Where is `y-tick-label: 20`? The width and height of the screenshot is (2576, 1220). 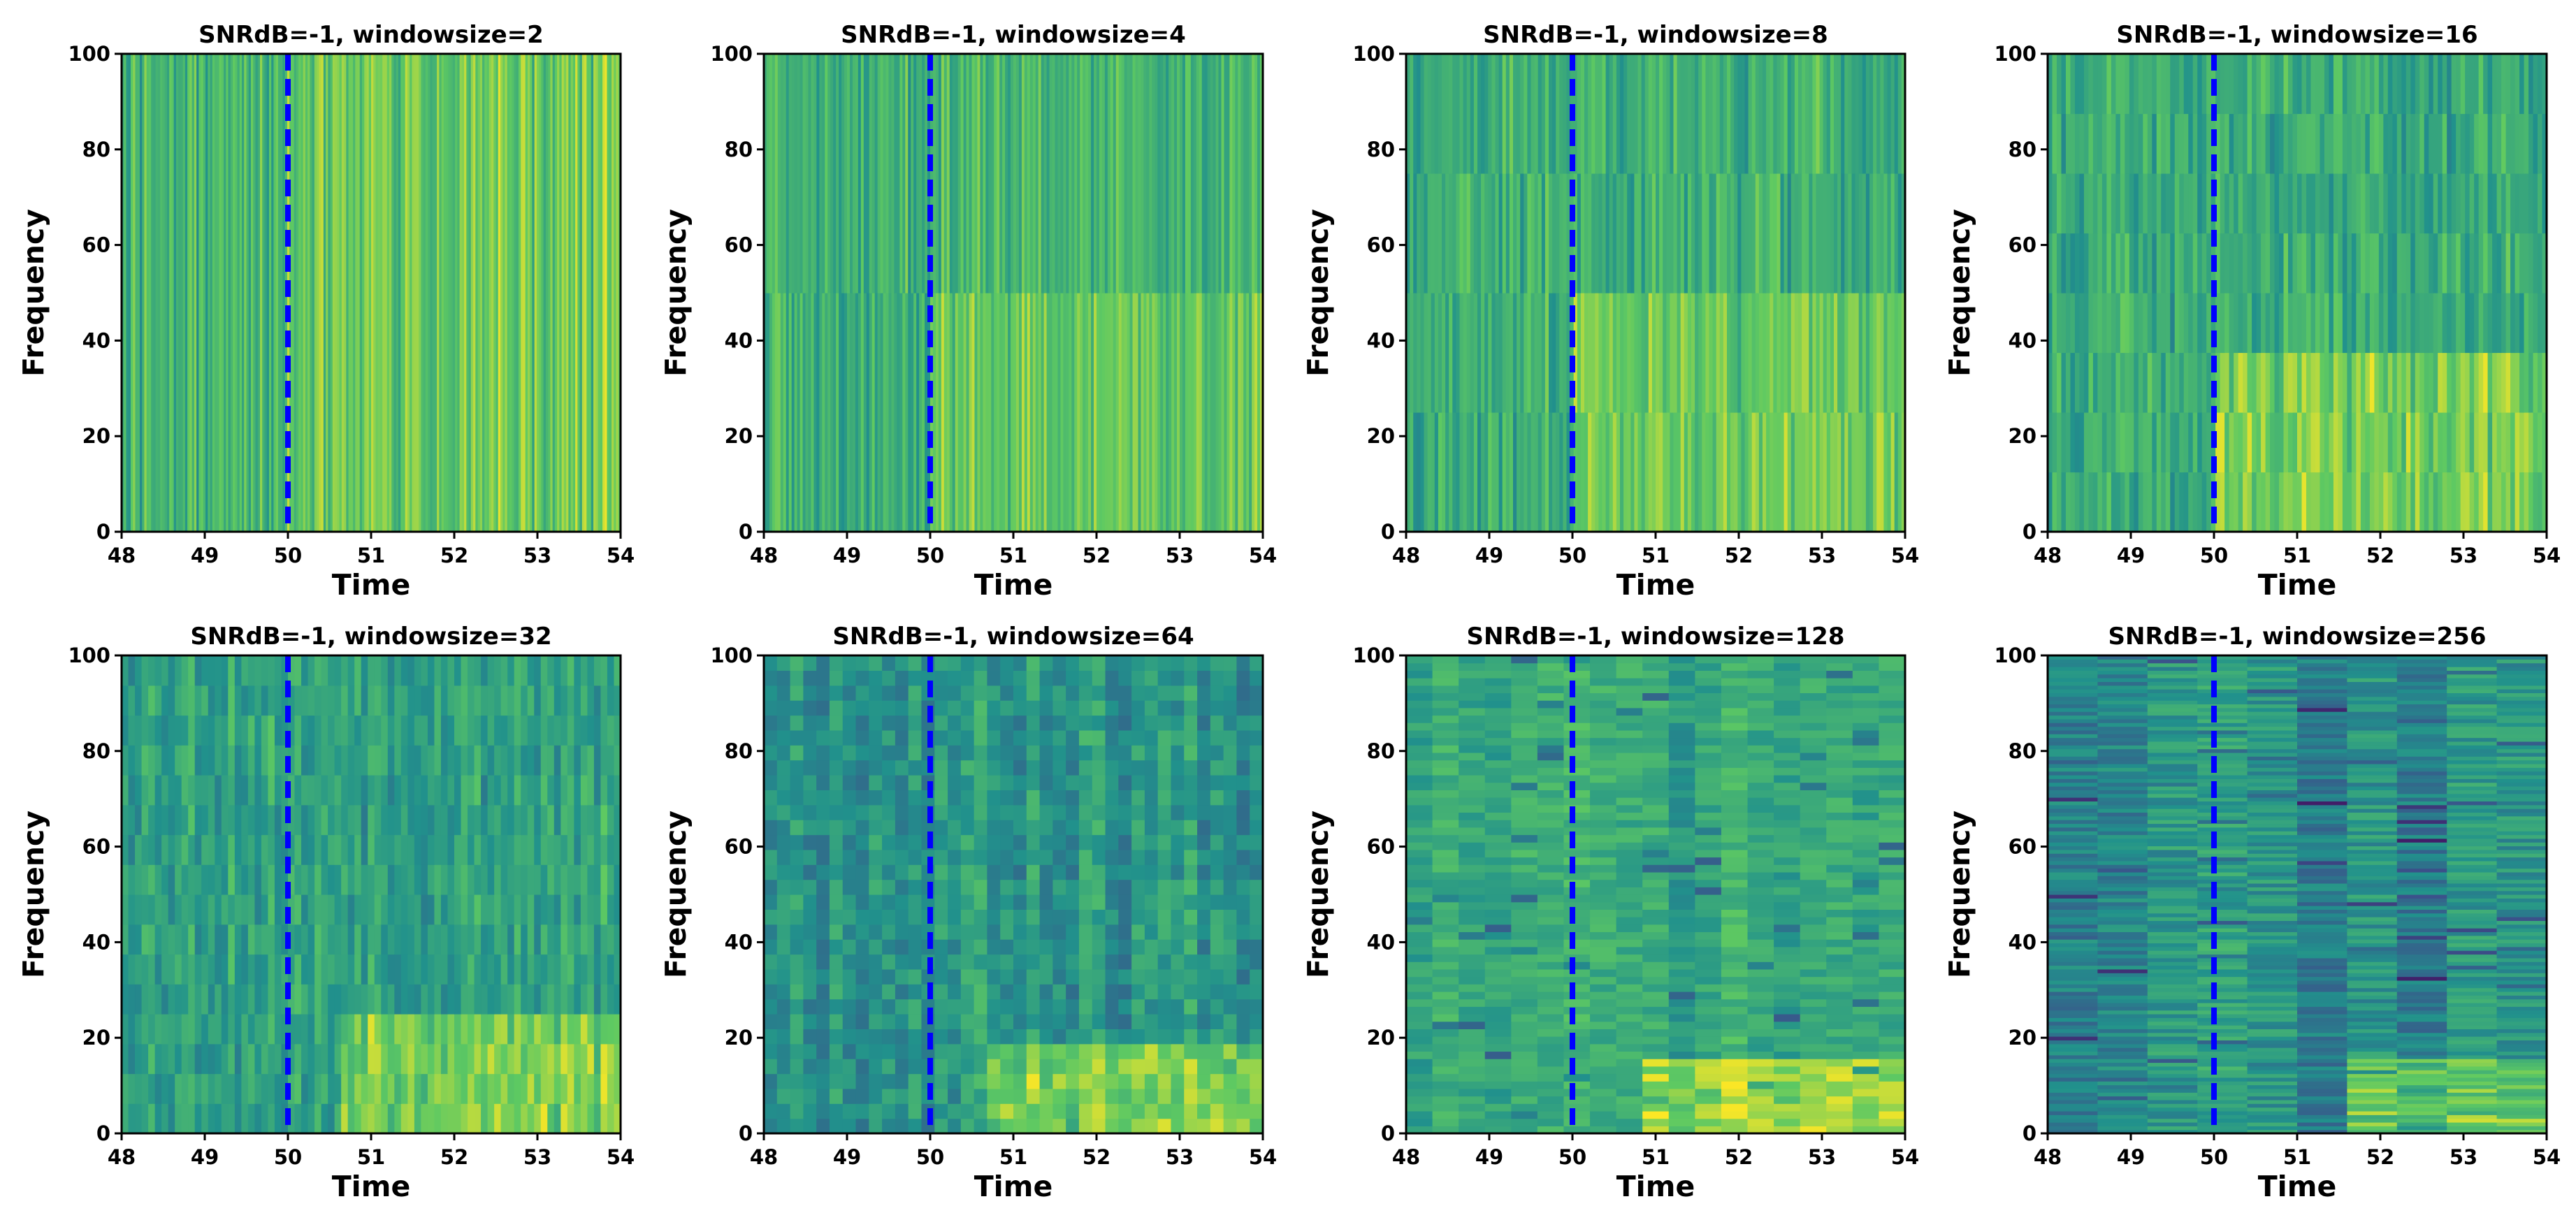
y-tick-label: 20 is located at coordinates (2022, 436).